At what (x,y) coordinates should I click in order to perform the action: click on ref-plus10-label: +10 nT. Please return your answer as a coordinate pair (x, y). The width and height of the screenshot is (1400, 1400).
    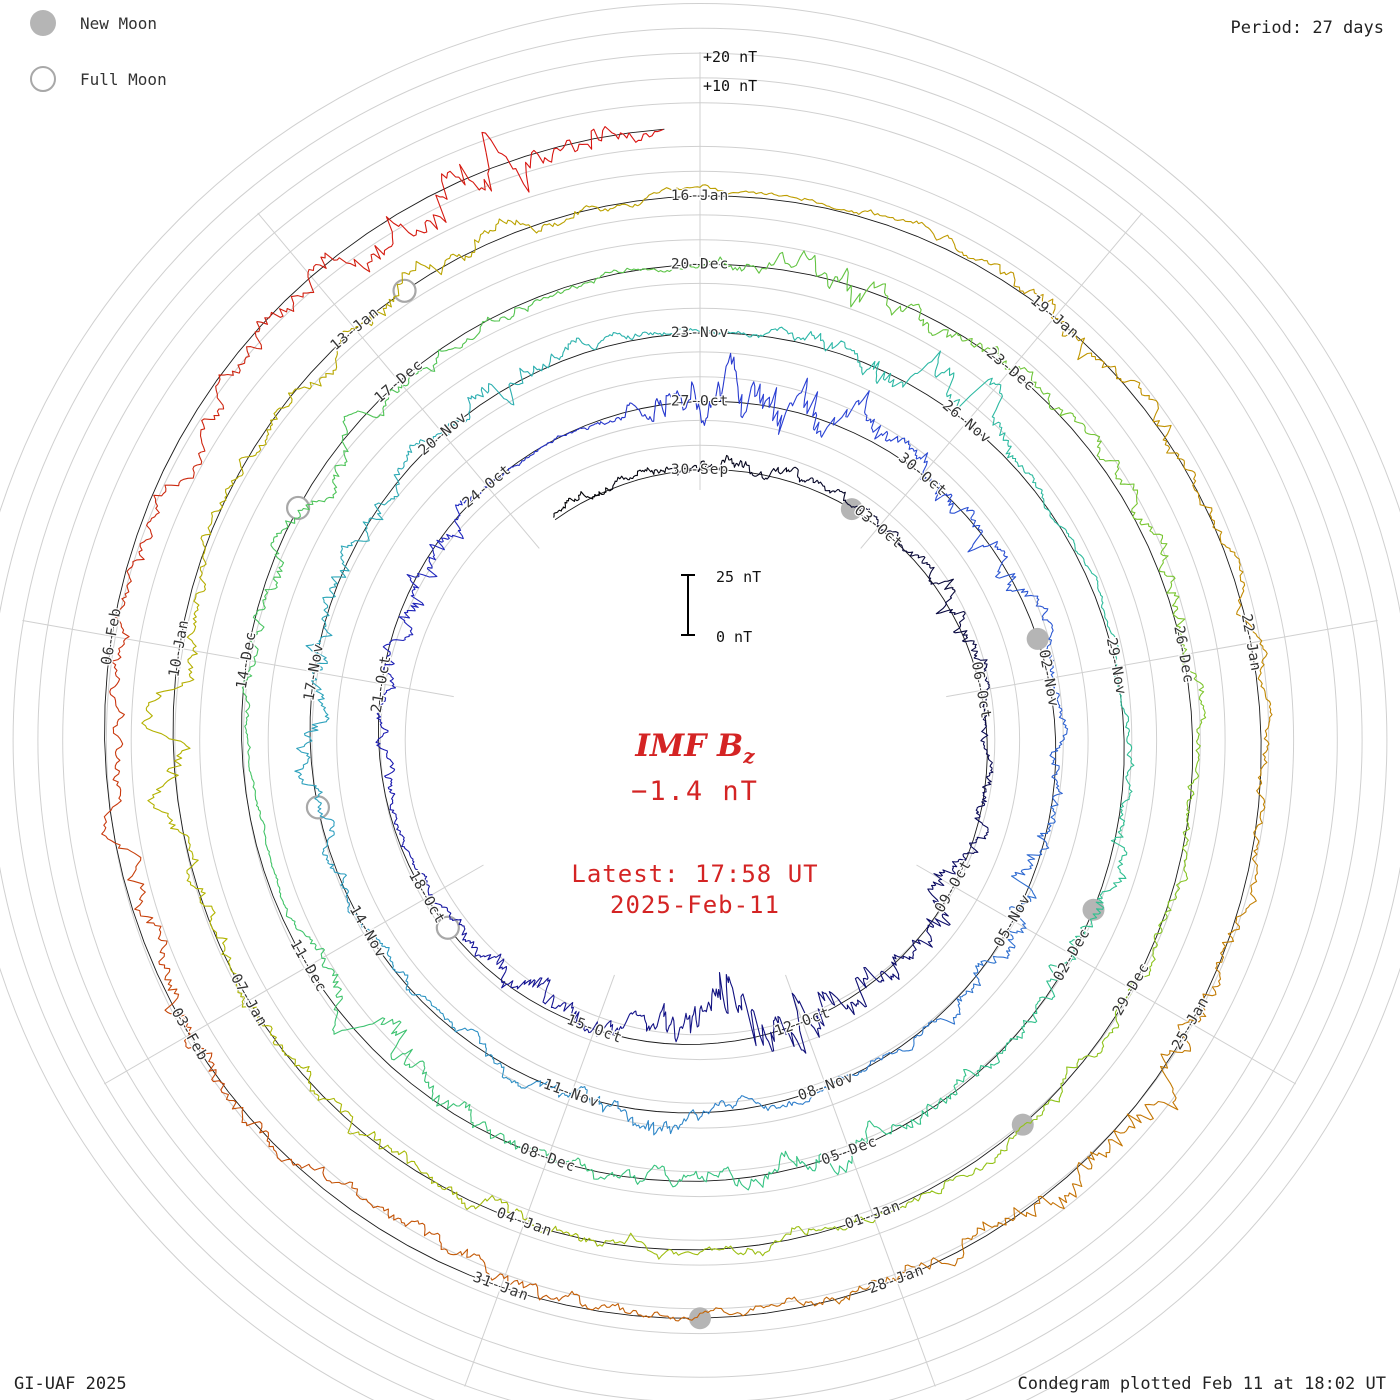
    Looking at the image, I should click on (730, 86).